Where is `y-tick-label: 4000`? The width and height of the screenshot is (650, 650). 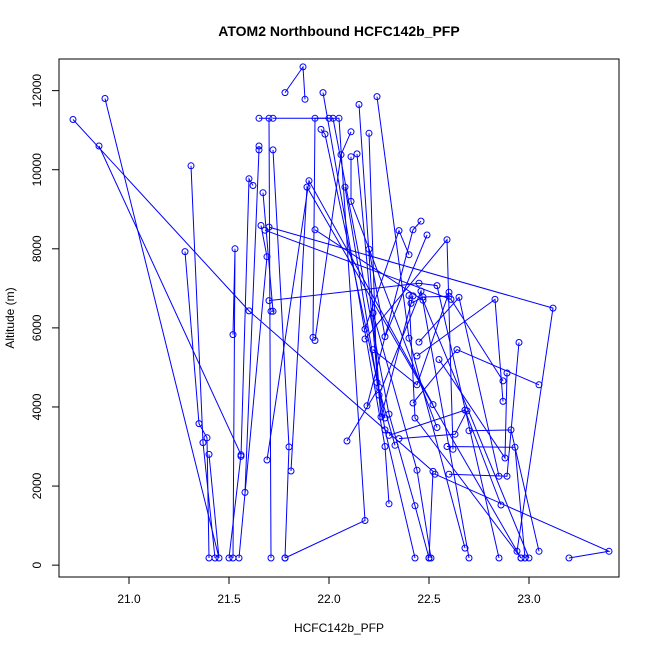
y-tick-label: 4000 is located at coordinates (37, 406).